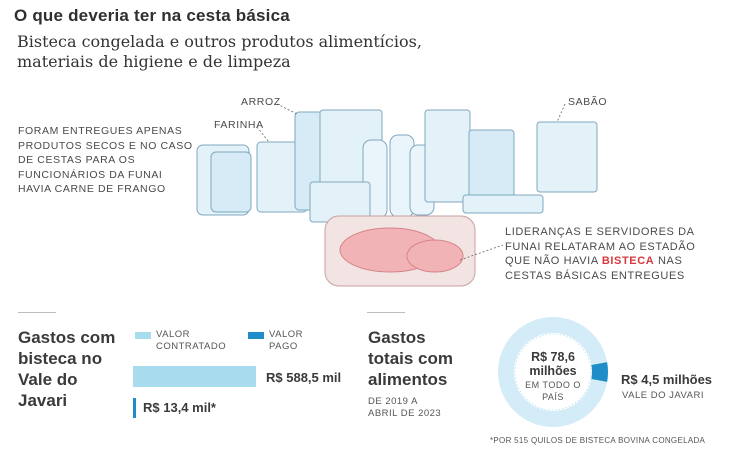  I want to click on donut-total-value: R$ 78,6 milhões, so click(553, 364).